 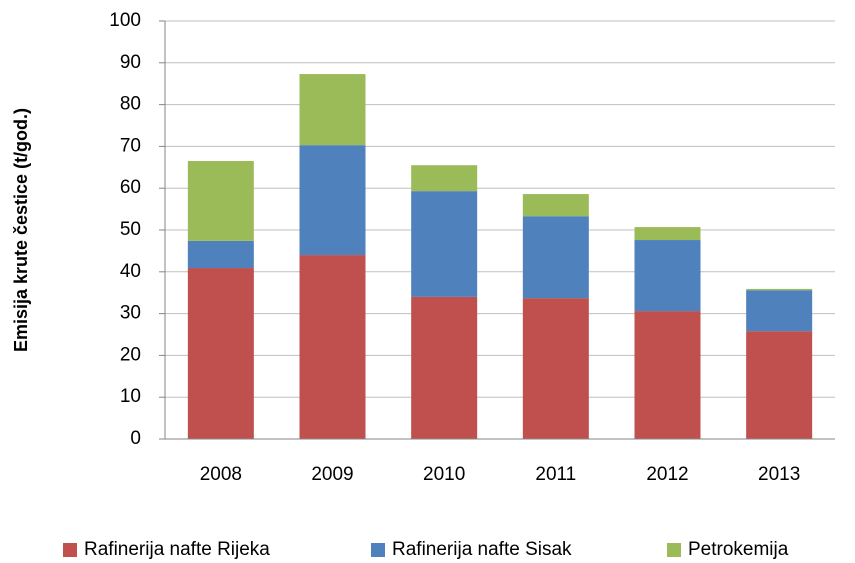 I want to click on x-tick-label: 2008, so click(x=221, y=474).